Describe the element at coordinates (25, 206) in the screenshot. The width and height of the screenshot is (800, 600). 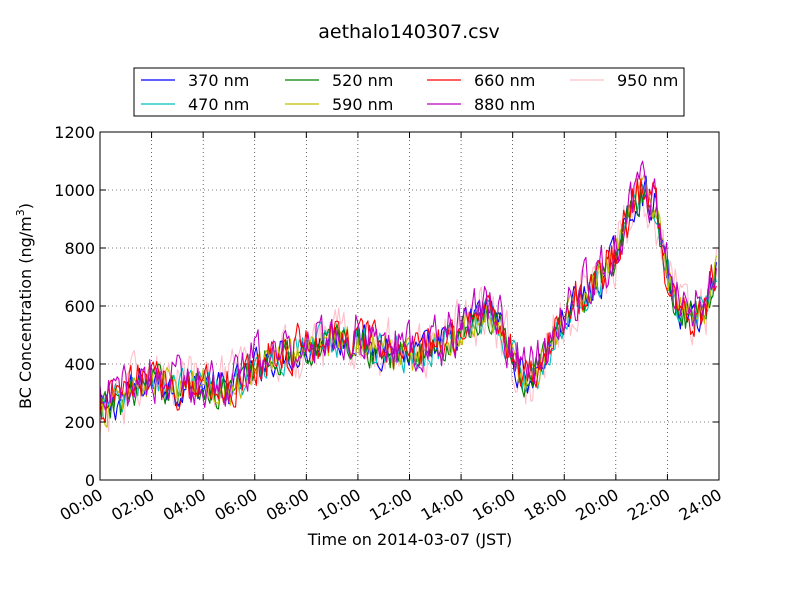
I see `y-axis-label-end: )` at that location.